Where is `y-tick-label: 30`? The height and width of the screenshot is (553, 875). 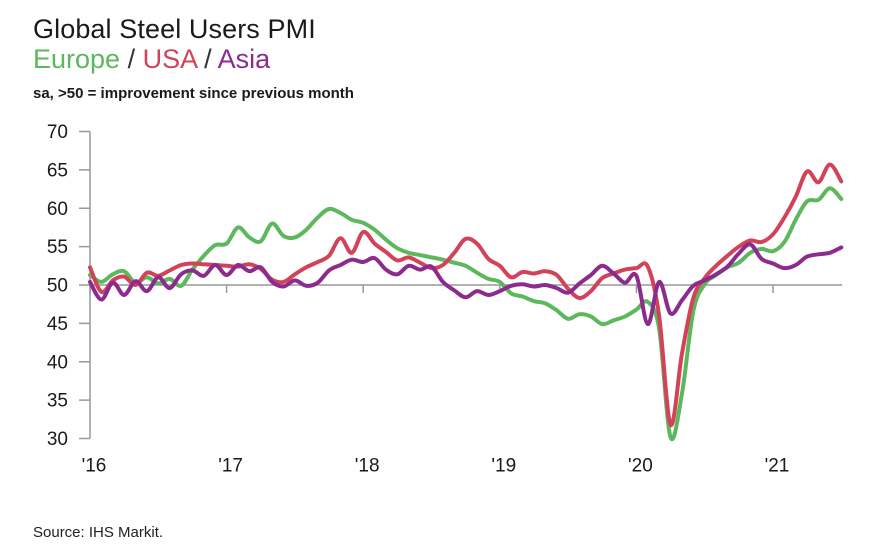 y-tick-label: 30 is located at coordinates (57, 439).